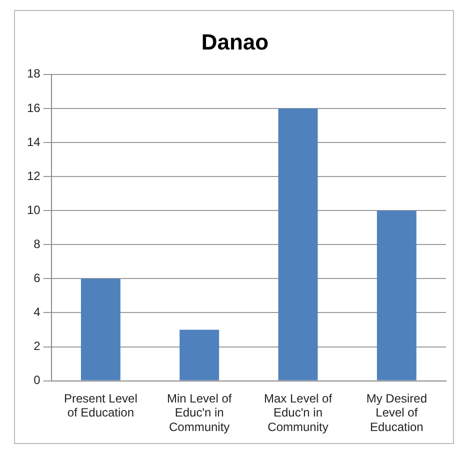 Image resolution: width=462 pixels, height=452 pixels. What do you see at coordinates (33, 141) in the screenshot?
I see `y-tick-label: 14` at bounding box center [33, 141].